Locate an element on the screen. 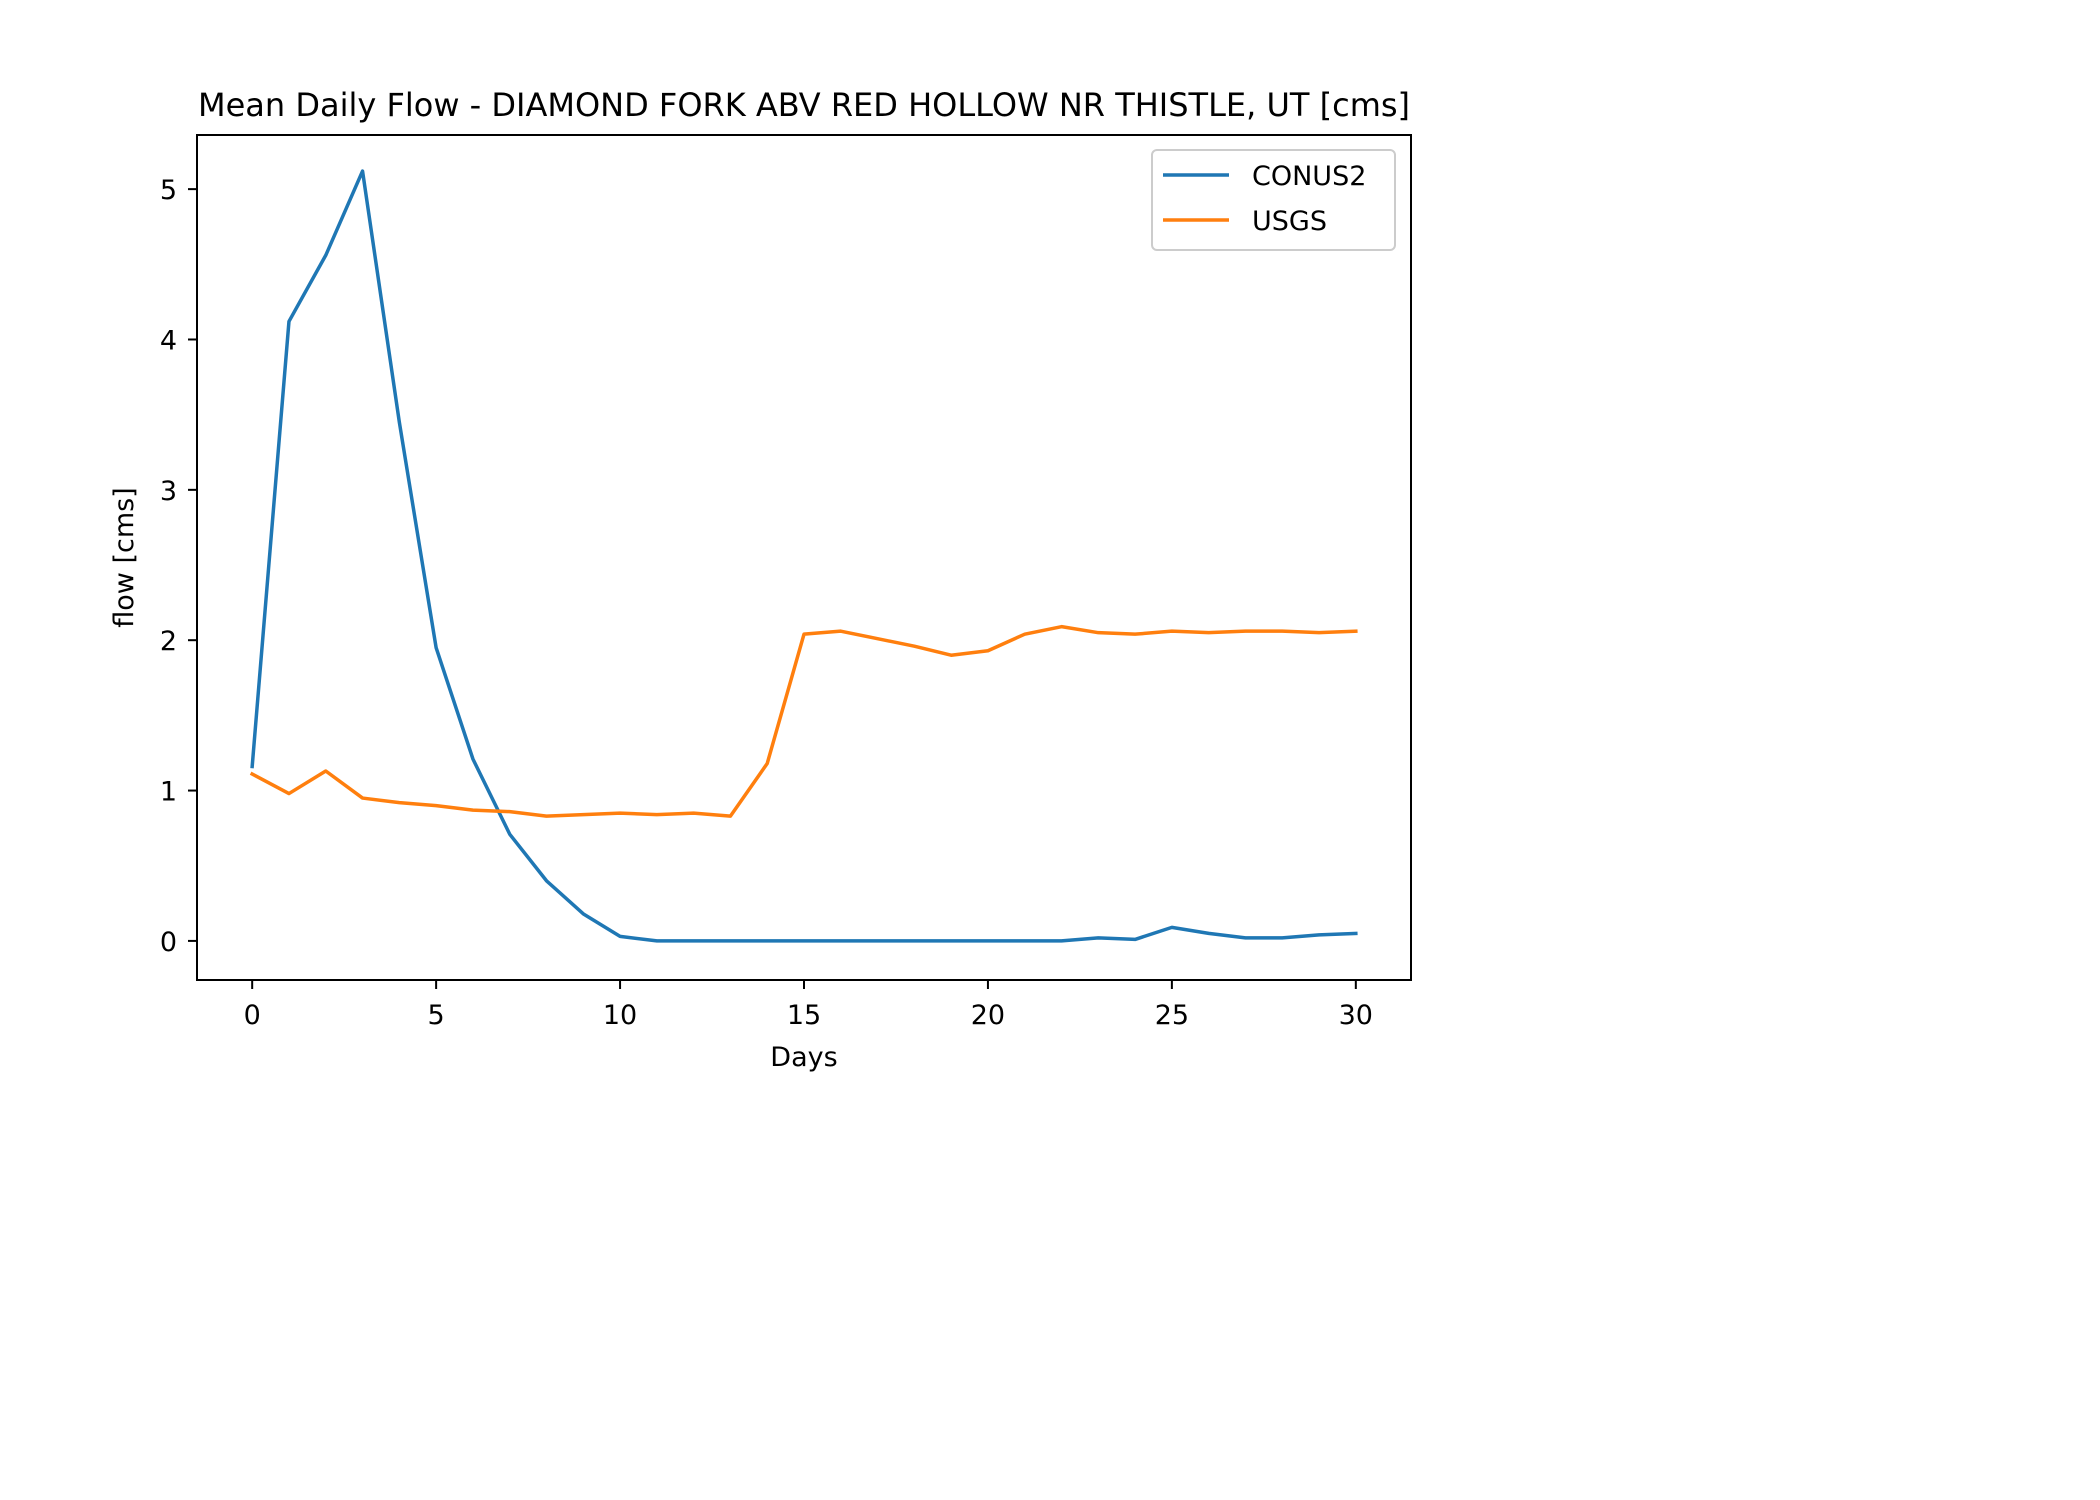 This screenshot has width=2100, height=1500. y-tick-label: 1 is located at coordinates (168, 792).